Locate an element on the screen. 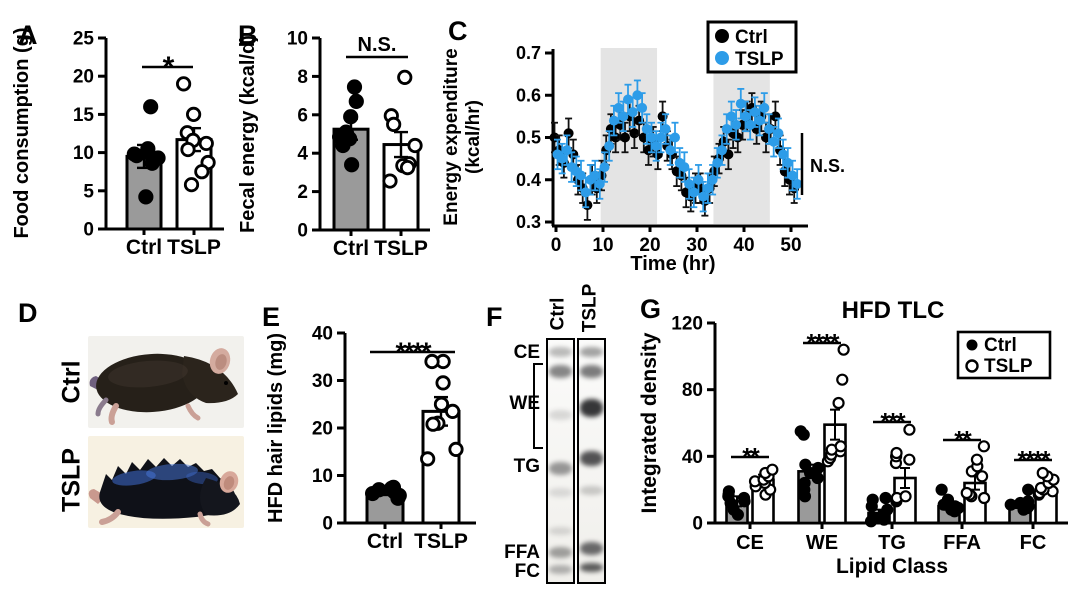 This screenshot has width=1080, height=594. svg-text: Lipid Class is located at coordinates (892, 566).